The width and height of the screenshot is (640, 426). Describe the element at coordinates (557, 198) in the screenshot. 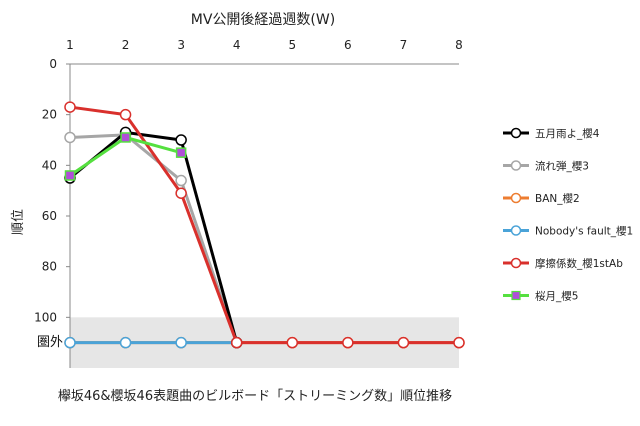

I see `legend-label: BAN_櫻2` at that location.